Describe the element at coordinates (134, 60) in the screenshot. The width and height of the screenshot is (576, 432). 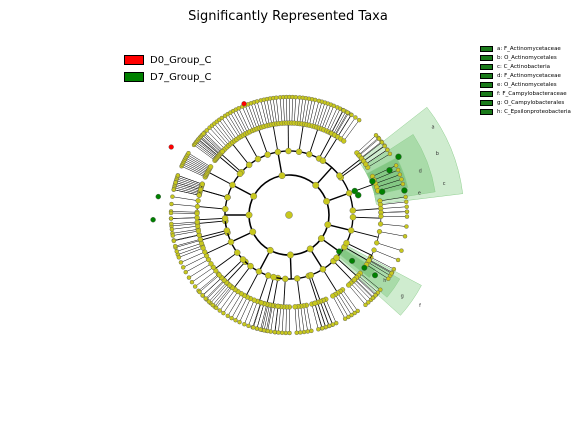
I see `red-swatch` at that location.